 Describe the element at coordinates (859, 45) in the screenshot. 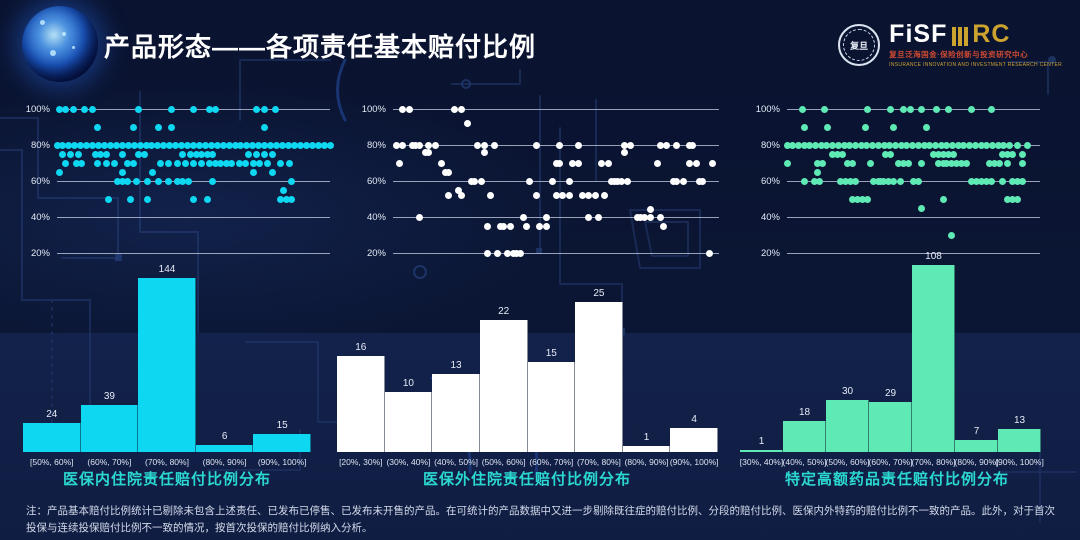

I see `seal-text: 复旦` at that location.